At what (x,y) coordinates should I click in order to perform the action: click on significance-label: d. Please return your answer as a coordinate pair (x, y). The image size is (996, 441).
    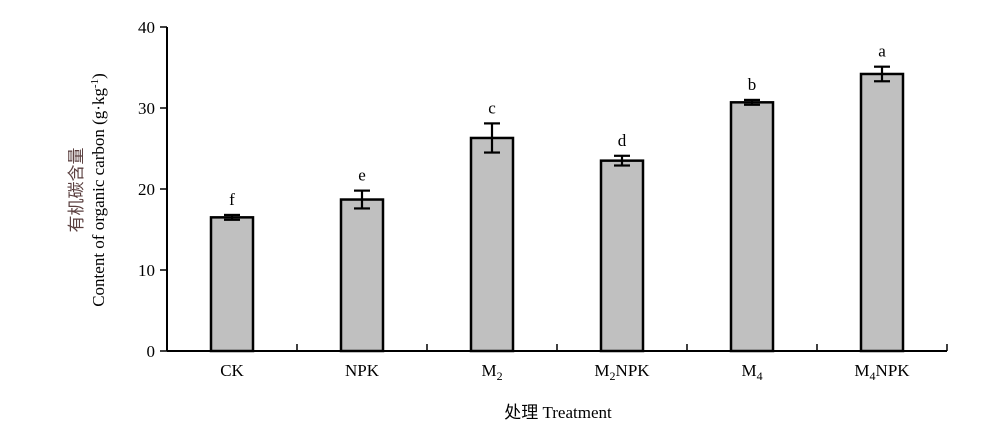
    Looking at the image, I should click on (622, 140).